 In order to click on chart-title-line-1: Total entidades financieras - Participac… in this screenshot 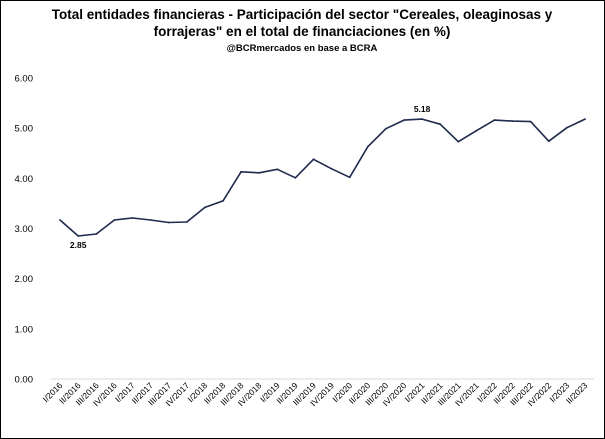, I will do `click(302, 14)`.